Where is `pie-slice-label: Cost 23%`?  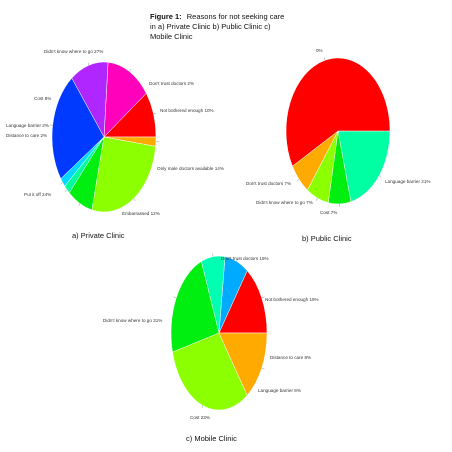
pie-slice-label: Cost 23% is located at coordinates (200, 417).